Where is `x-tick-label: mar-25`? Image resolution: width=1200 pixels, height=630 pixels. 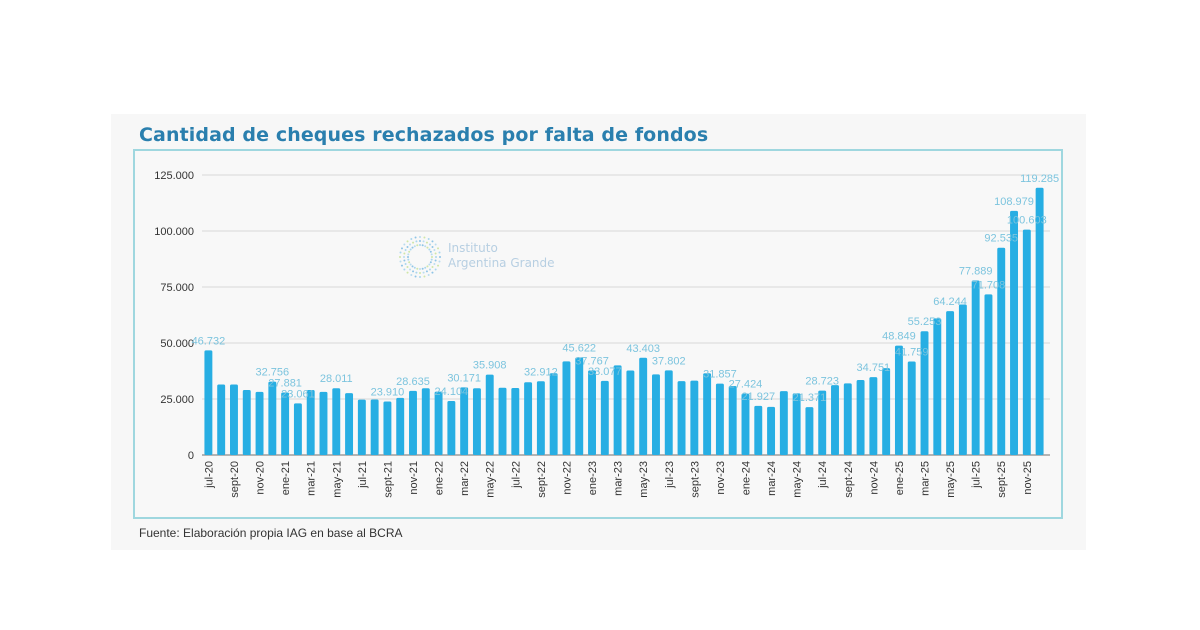 x-tick-label: mar-25 is located at coordinates (926, 478).